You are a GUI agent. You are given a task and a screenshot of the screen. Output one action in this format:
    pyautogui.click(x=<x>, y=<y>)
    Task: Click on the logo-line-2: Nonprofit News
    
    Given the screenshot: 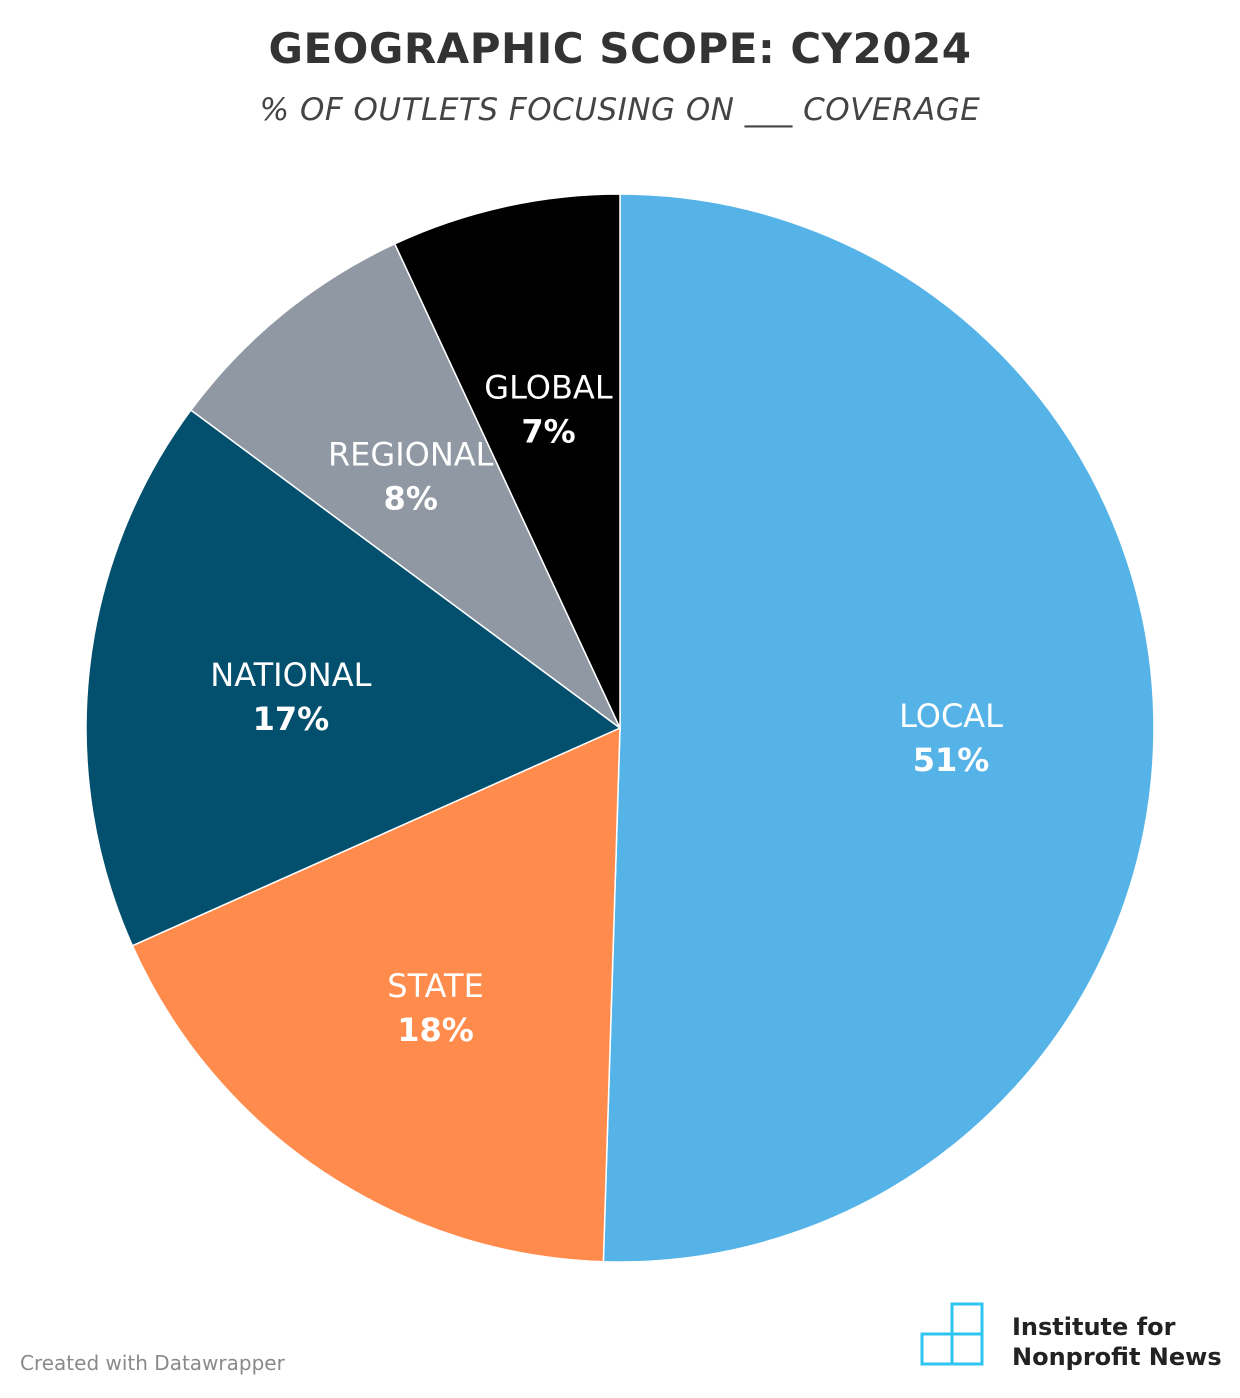 What is the action you would take?
    pyautogui.click(x=1117, y=1357)
    